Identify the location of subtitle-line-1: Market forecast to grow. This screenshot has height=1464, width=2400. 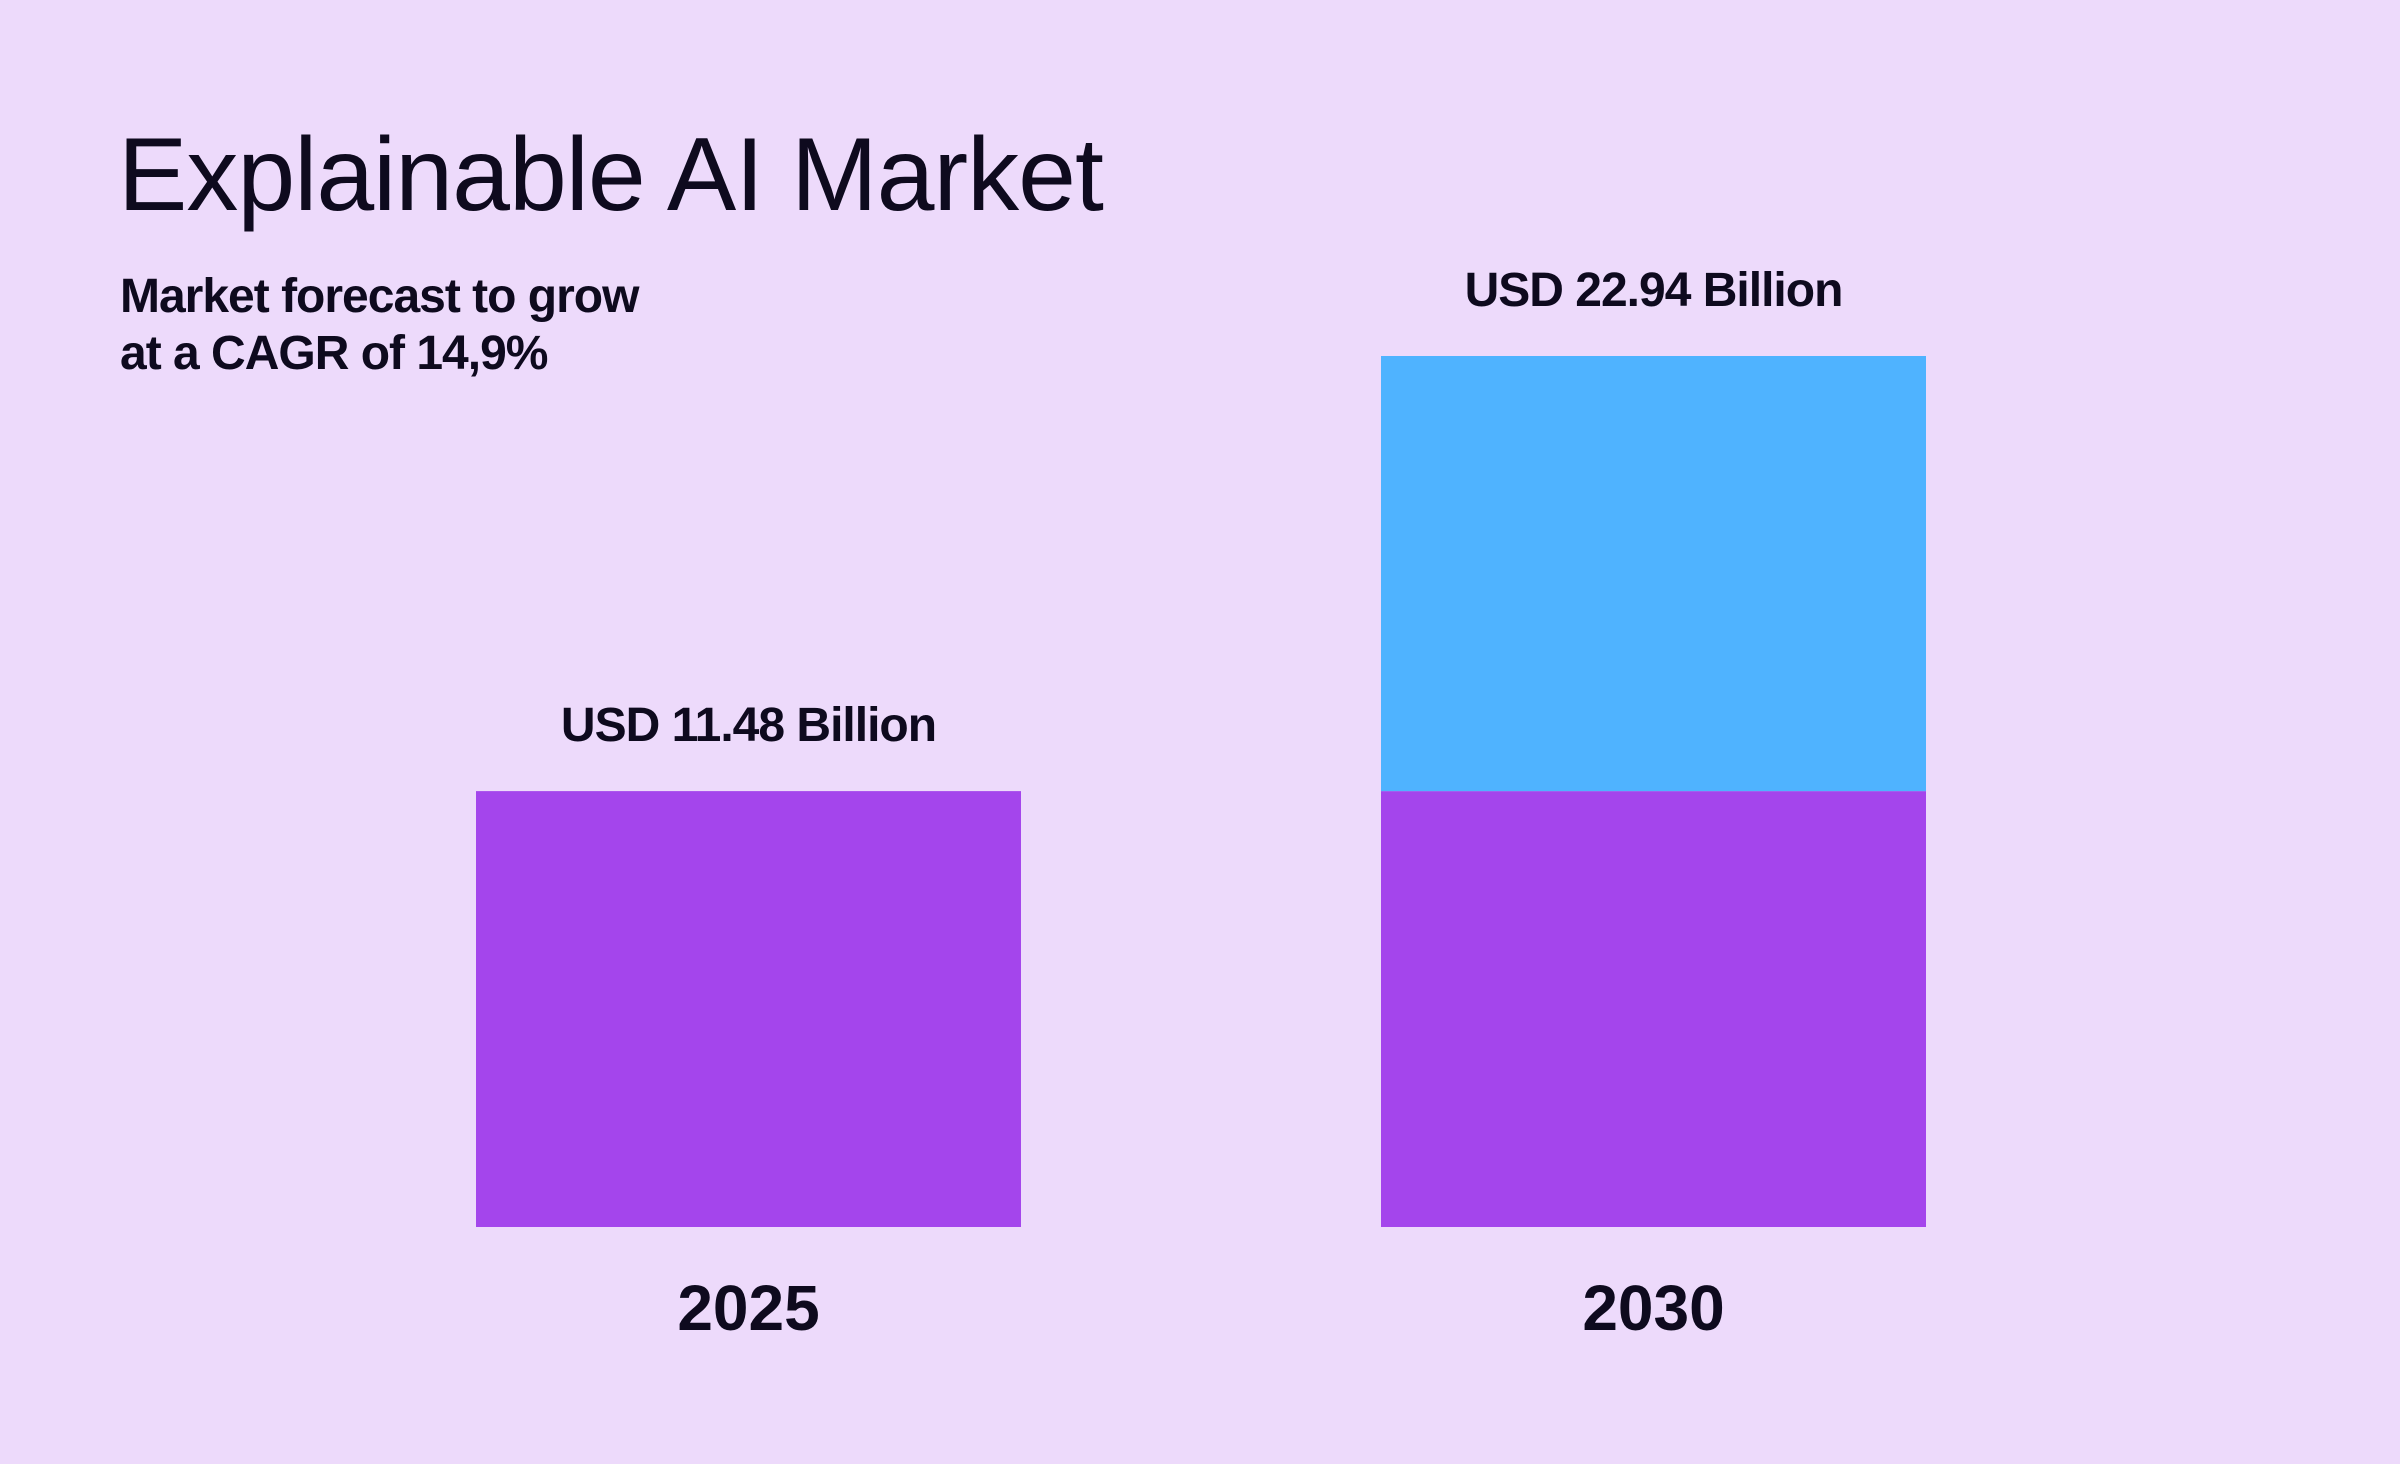
(379, 296).